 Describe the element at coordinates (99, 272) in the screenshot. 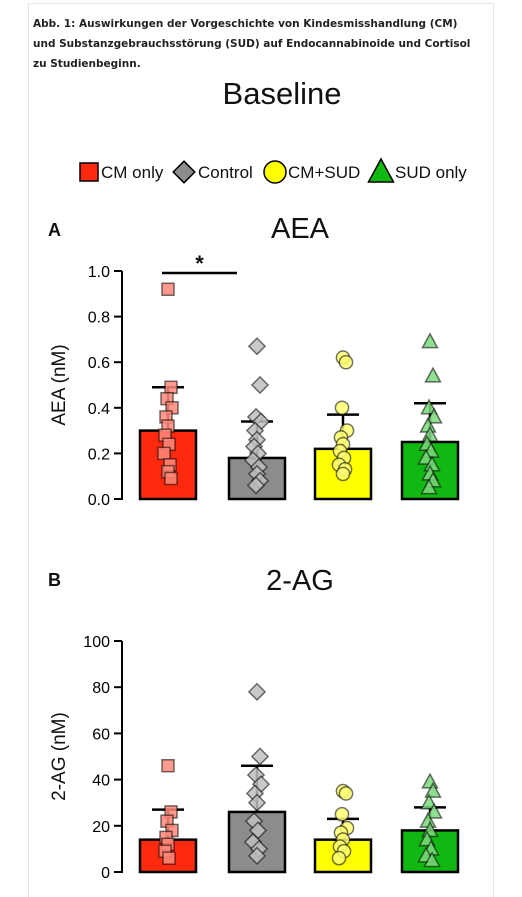

I see `y-tick-label: 1.0` at that location.